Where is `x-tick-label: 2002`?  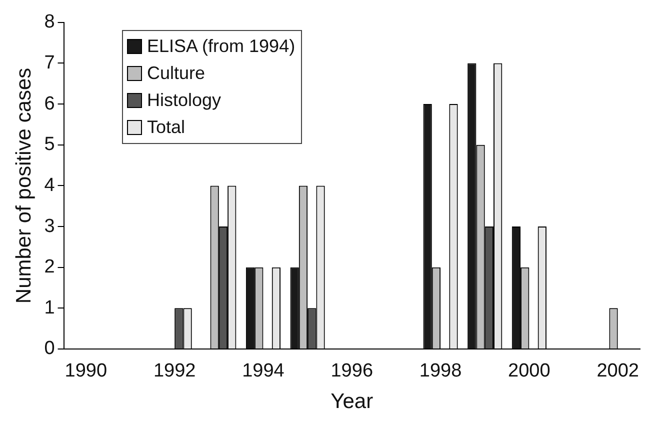
x-tick-label: 2002 is located at coordinates (617, 371).